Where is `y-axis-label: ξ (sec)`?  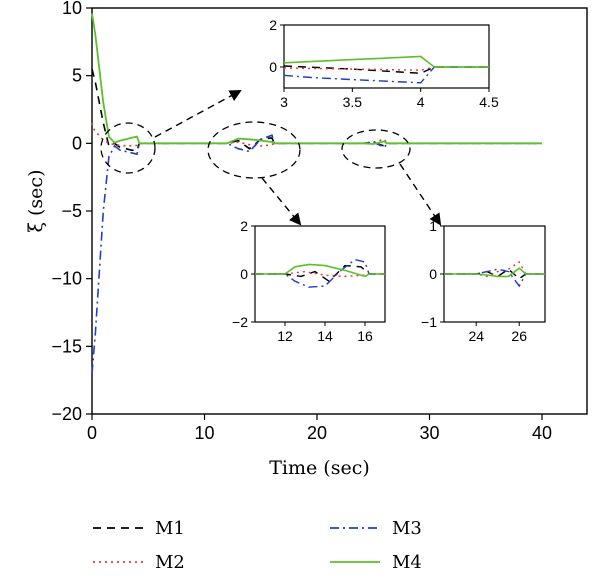 y-axis-label: ξ (sec) is located at coordinates (36, 201).